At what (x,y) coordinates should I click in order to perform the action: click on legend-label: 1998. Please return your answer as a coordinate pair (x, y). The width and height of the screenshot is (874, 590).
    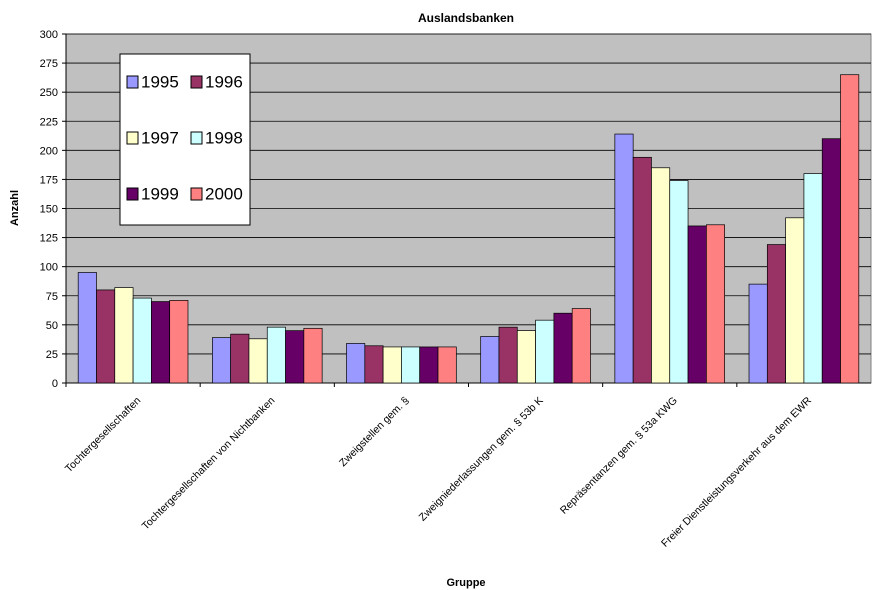
    Looking at the image, I should click on (224, 137).